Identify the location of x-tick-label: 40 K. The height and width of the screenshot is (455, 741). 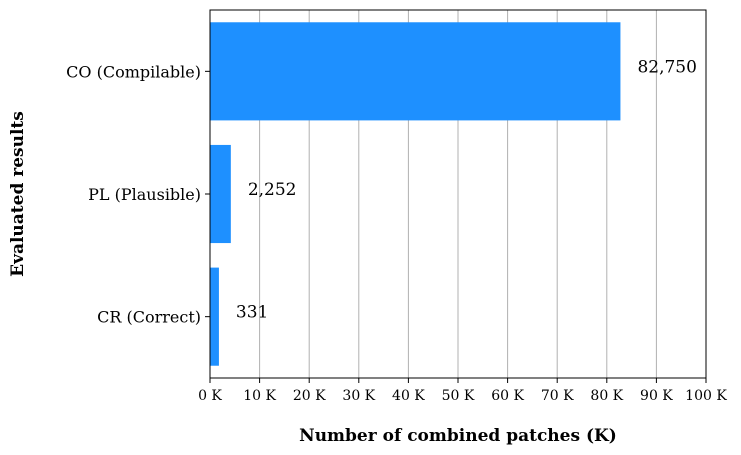
(408, 396).